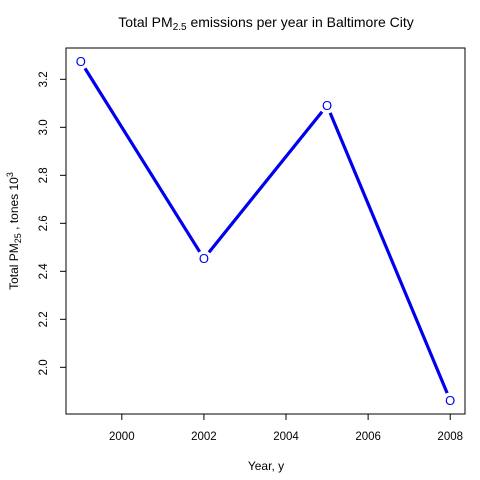 This screenshot has height=480, width=480. What do you see at coordinates (44, 319) in the screenshot?
I see `y-tick-label: 2.2` at bounding box center [44, 319].